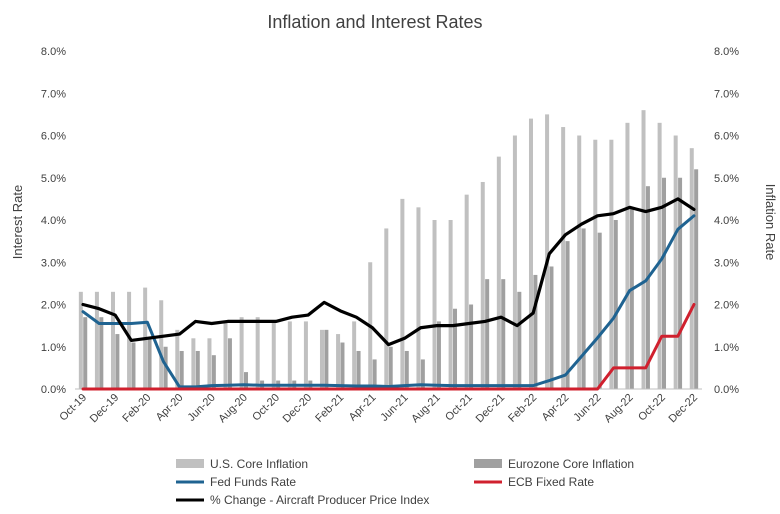  I want to click on y-tick-label-right: 7.0%, so click(726, 94).